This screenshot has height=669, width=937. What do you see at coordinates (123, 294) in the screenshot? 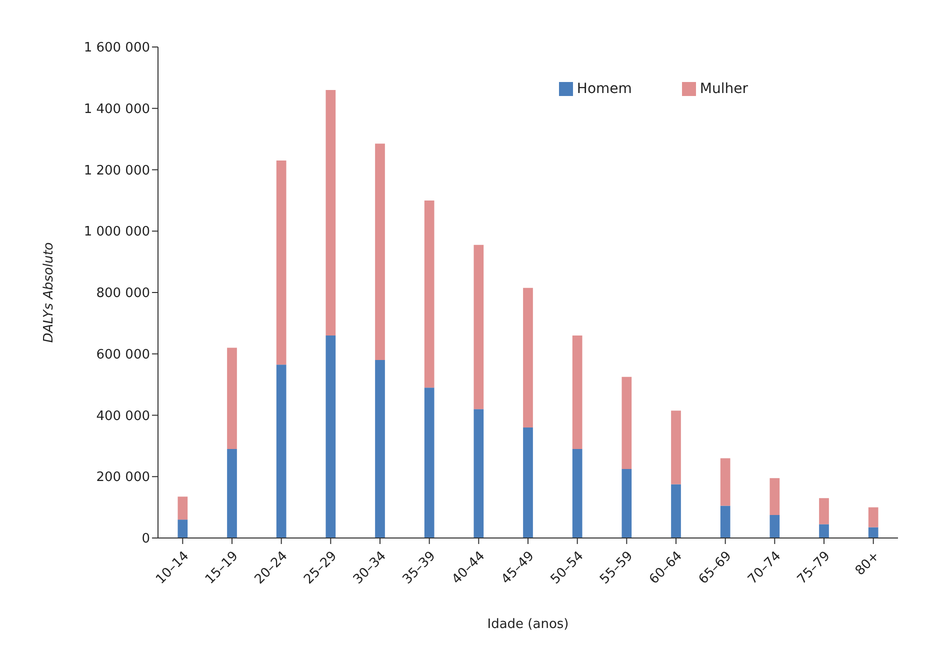
I see `y-tick-label: 800 000` at bounding box center [123, 294].